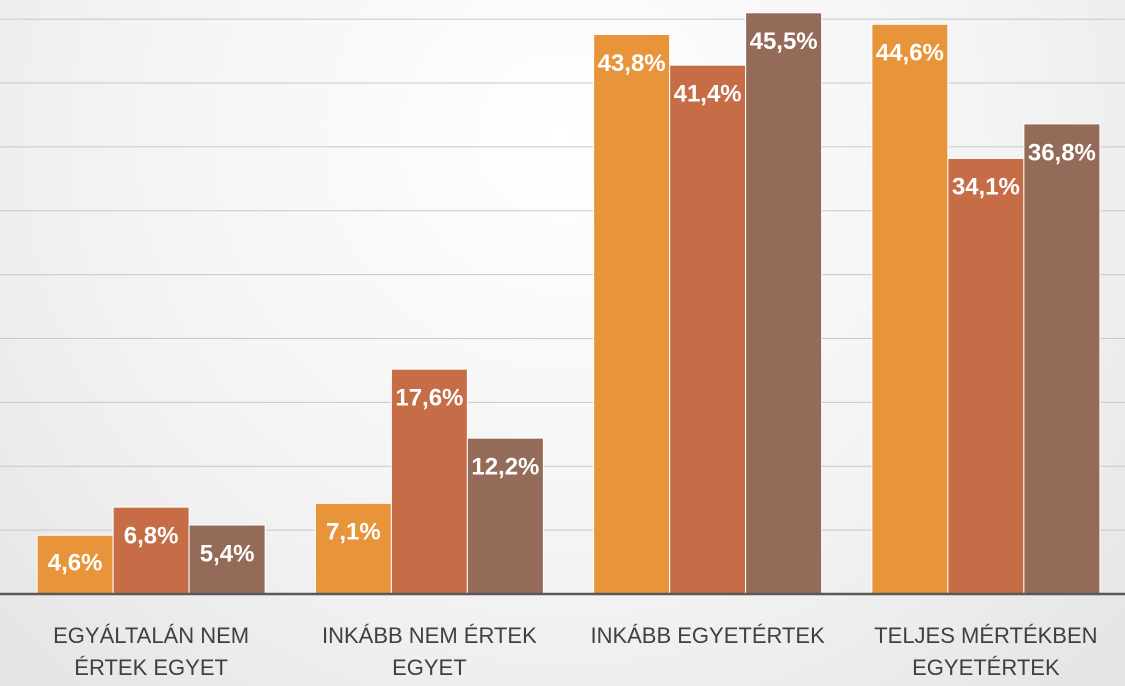 The image size is (1125, 686). Describe the element at coordinates (227, 553) in the screenshot. I see `data-label: 5,4%` at that location.